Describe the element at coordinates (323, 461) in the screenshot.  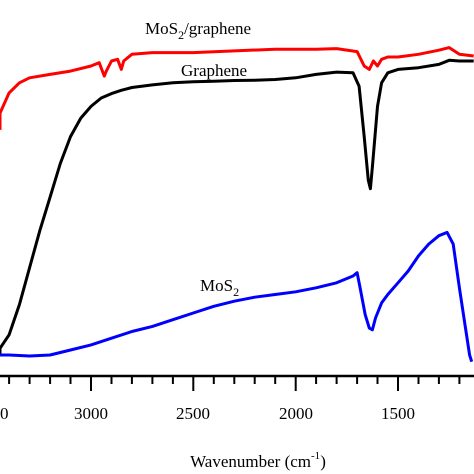
I see `x-axis-title-close: )` at that location.